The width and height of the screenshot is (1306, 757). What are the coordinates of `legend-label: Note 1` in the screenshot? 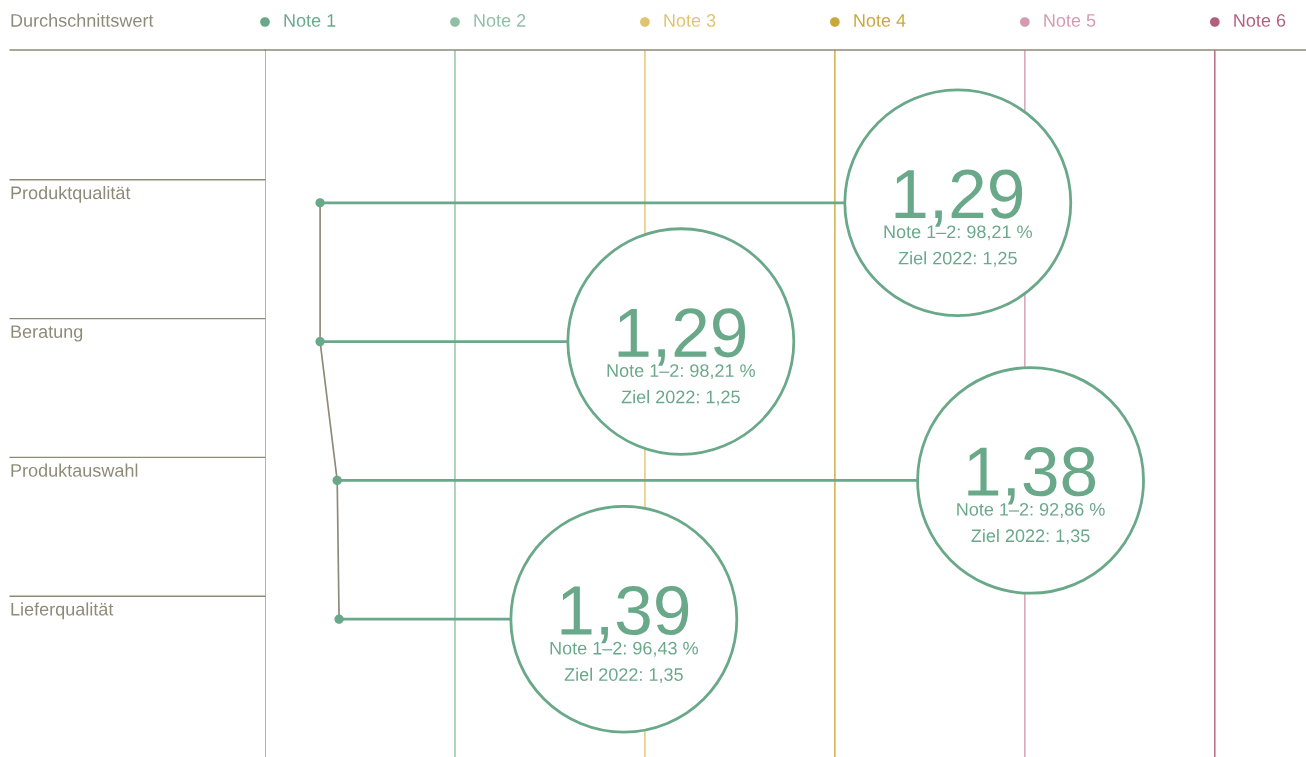 It's located at (310, 20).